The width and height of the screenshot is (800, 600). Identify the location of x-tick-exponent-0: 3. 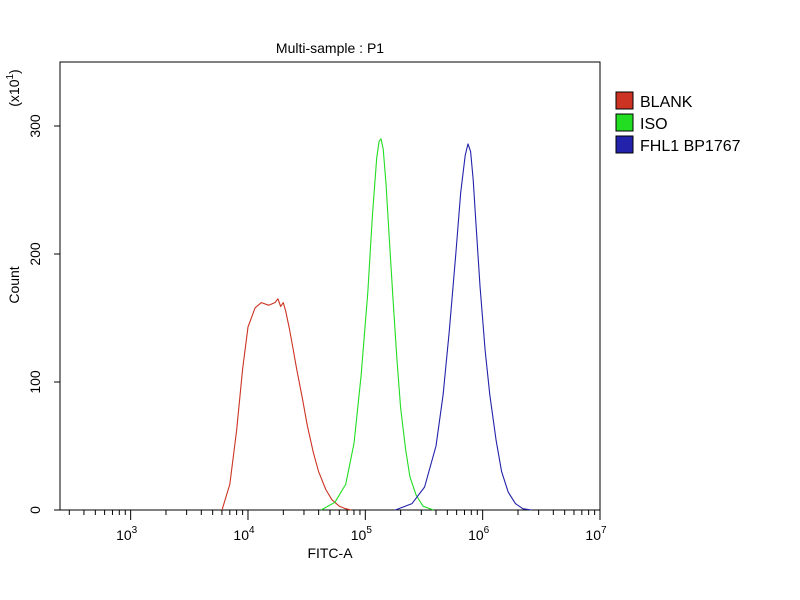
(135, 530).